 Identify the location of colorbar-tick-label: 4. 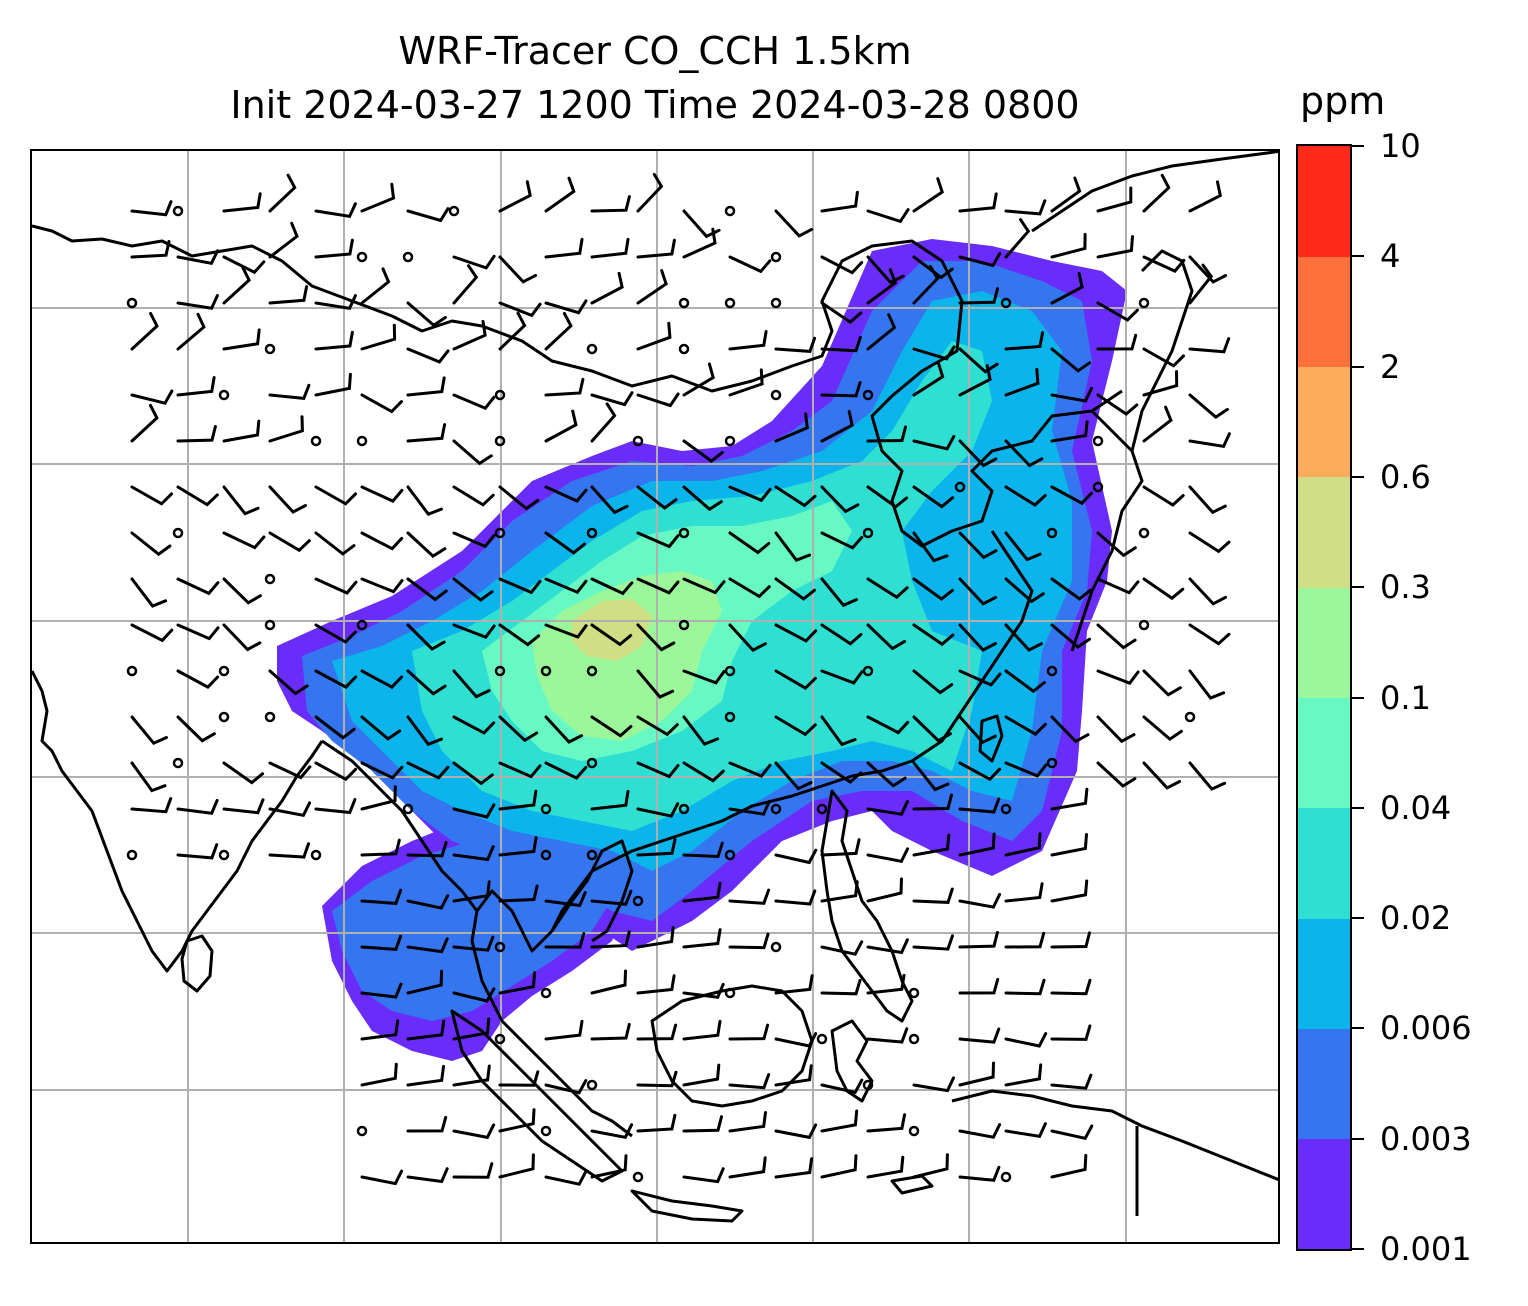
(1390, 256).